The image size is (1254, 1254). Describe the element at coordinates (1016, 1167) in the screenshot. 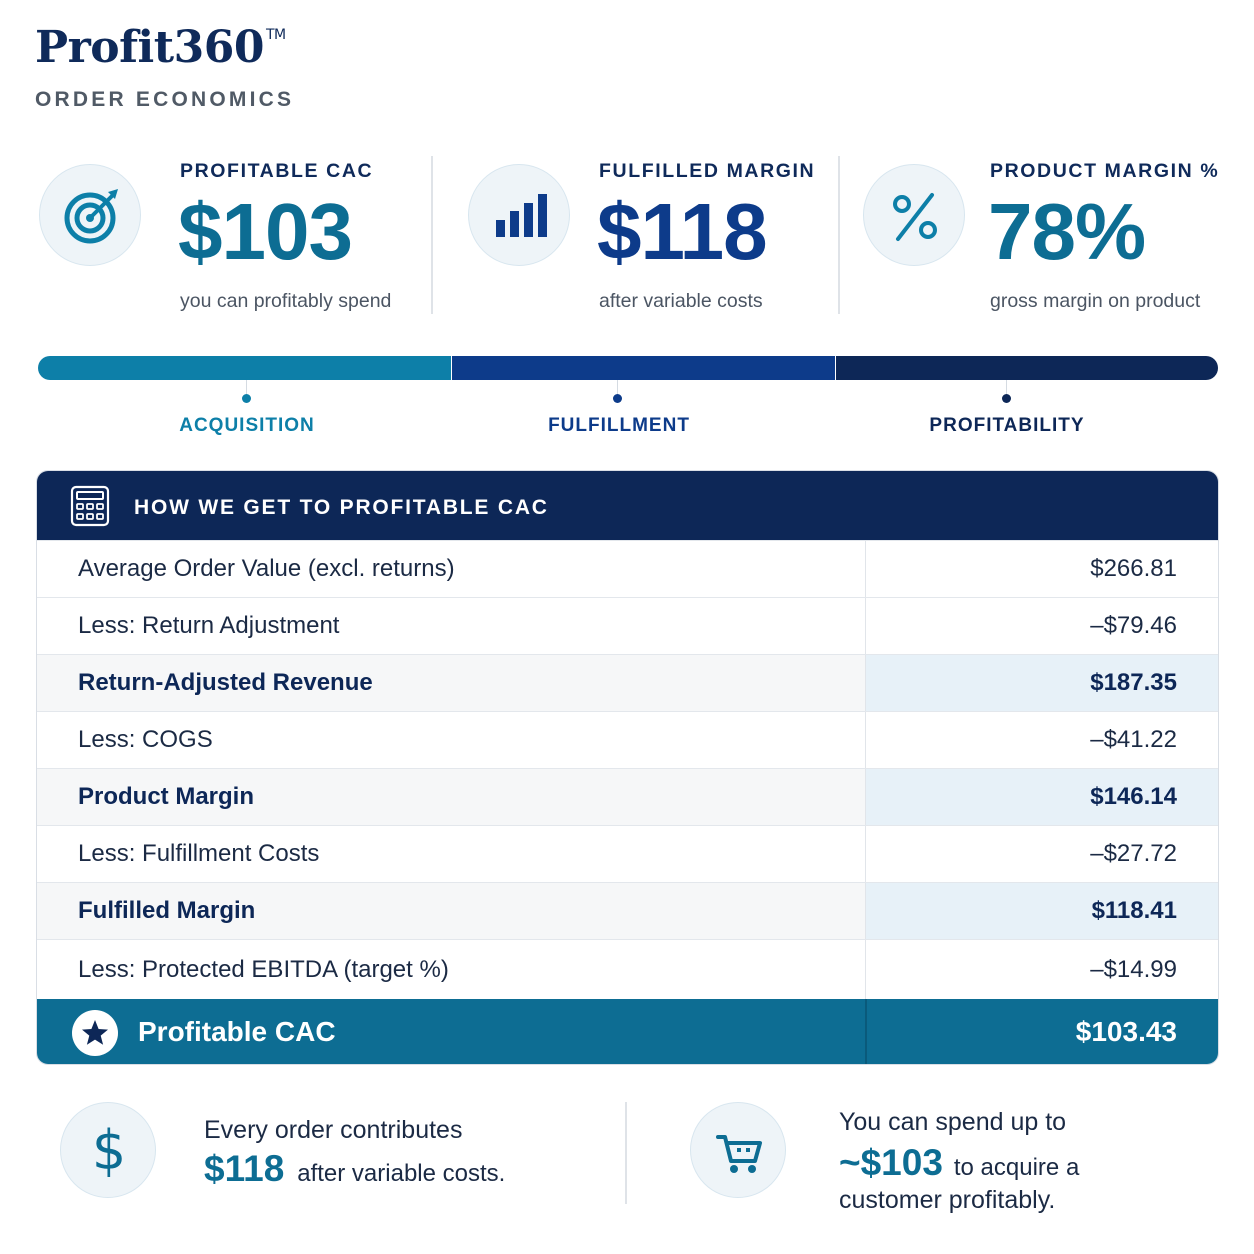

I see `footer-right-line2: to acquire a` at that location.